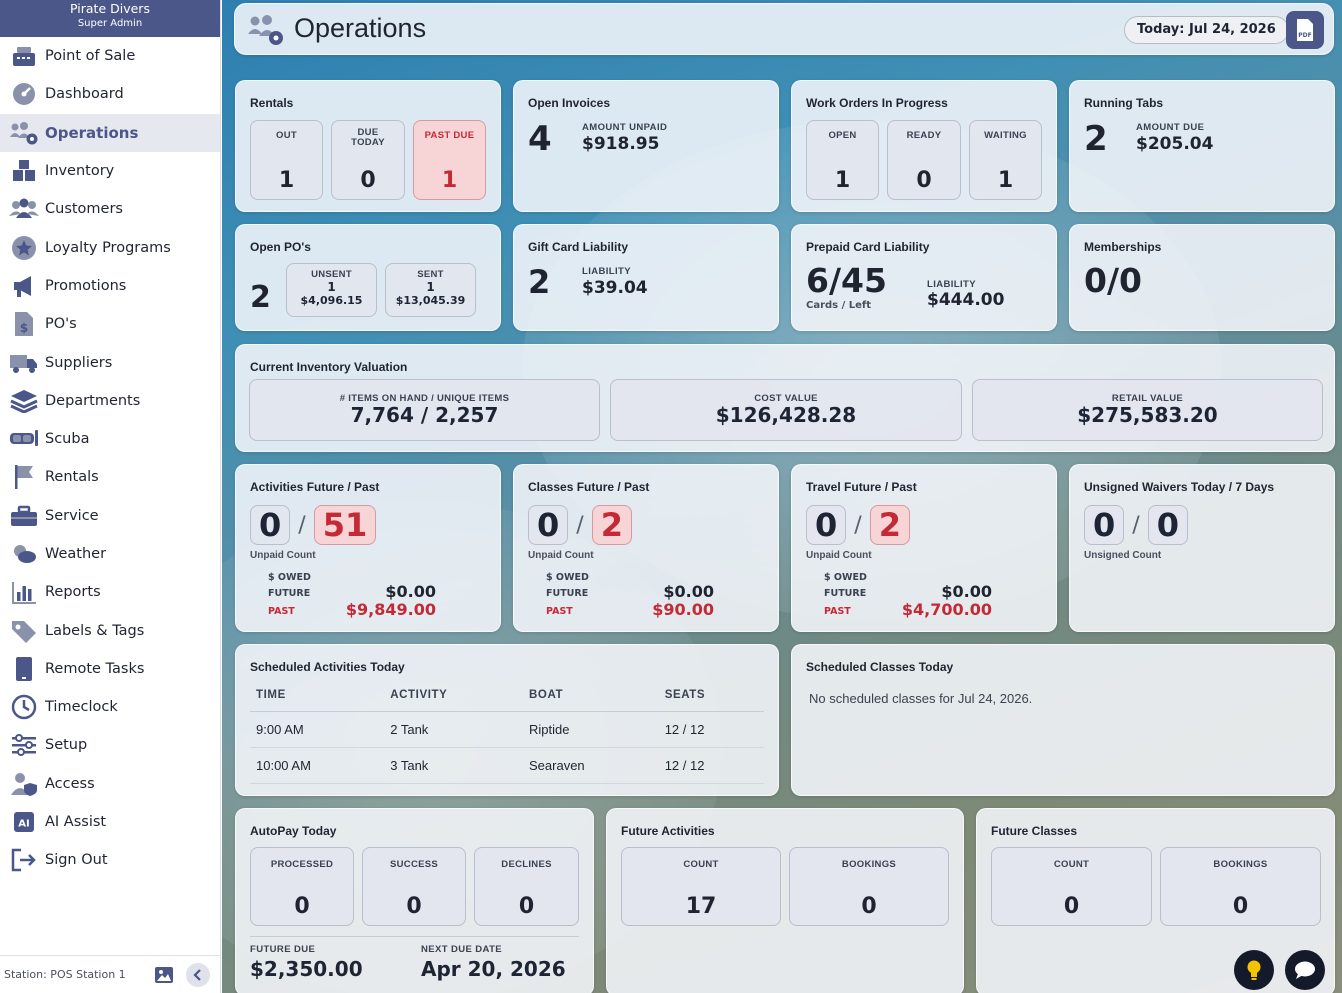  Describe the element at coordinates (430, 300) in the screenshot. I see `sent-amount: $13,045.39` at that location.